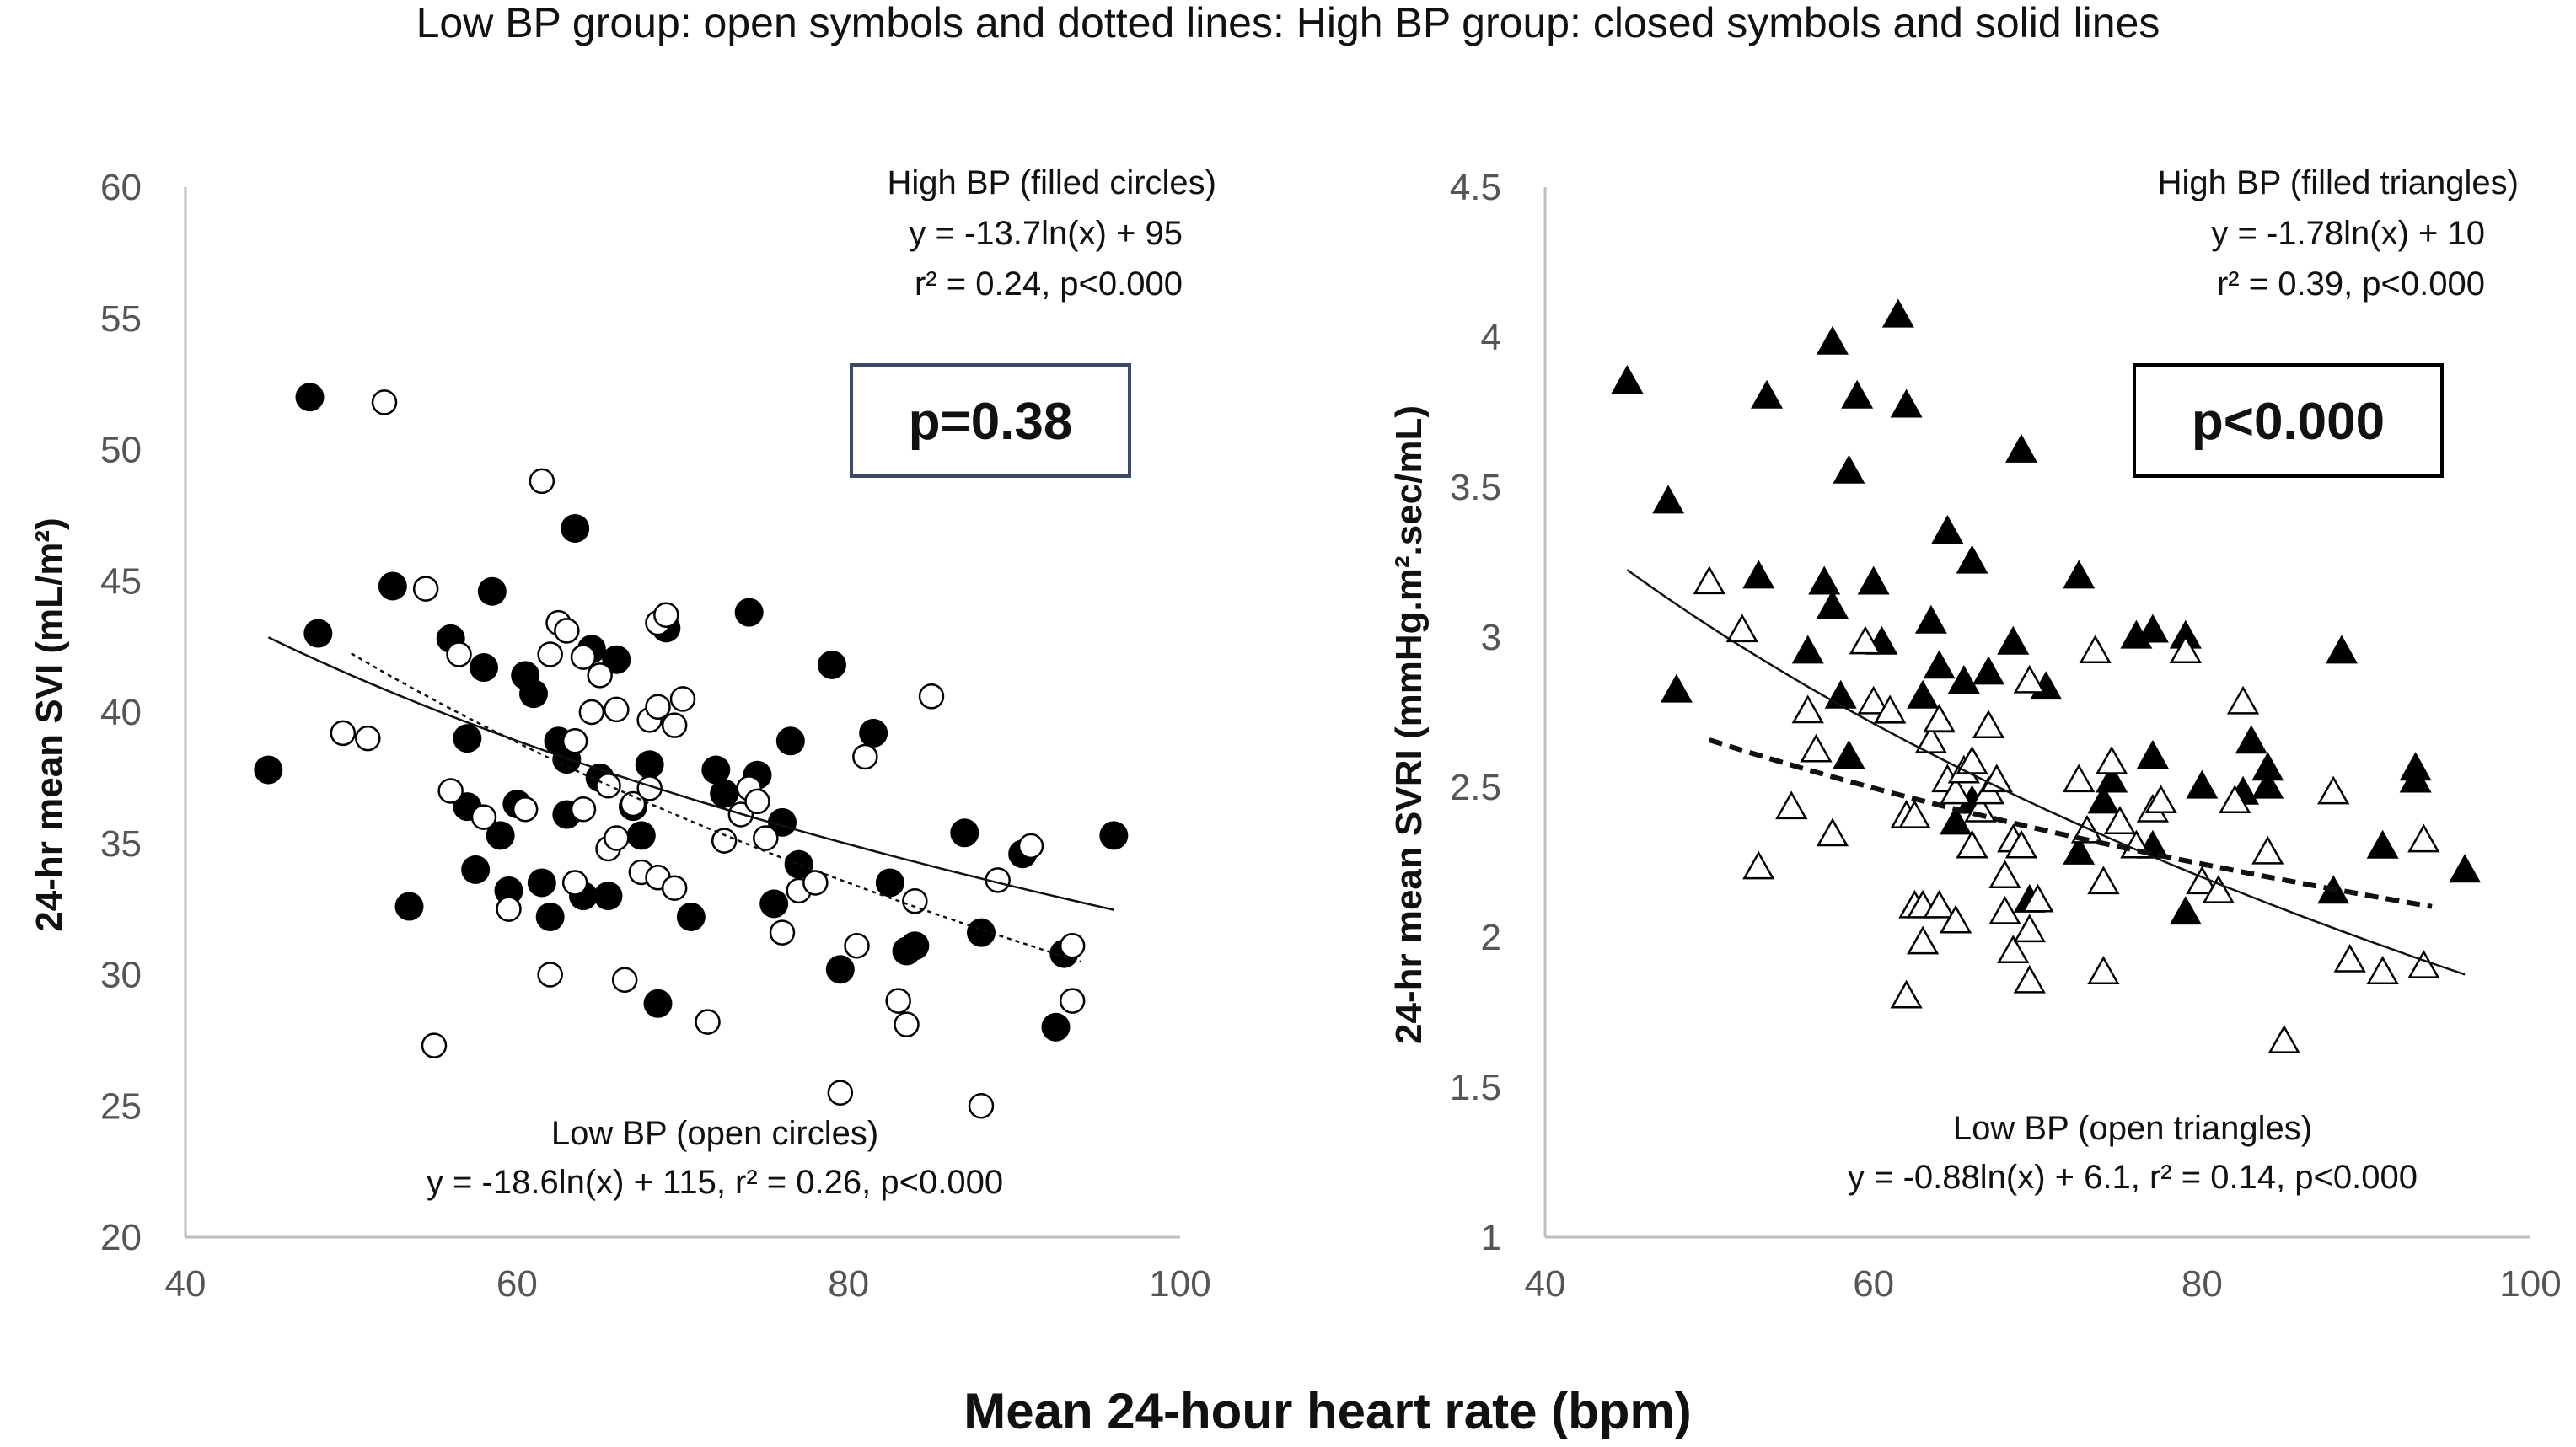  Describe the element at coordinates (1475, 1087) in the screenshot. I see `y-tick-label: 1.5` at that location.